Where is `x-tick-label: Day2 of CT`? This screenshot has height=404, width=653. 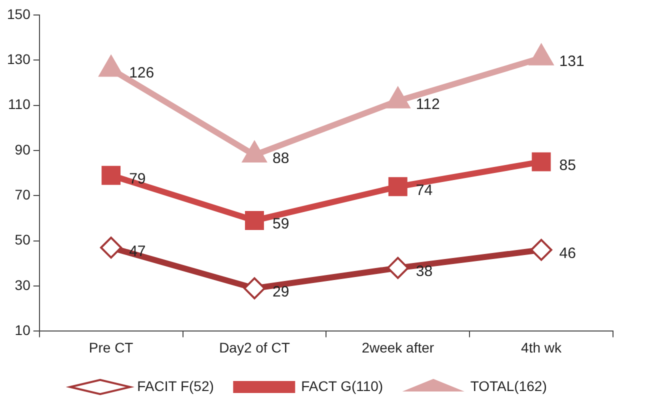
x-tick-label: Day2 of CT is located at coordinates (254, 347).